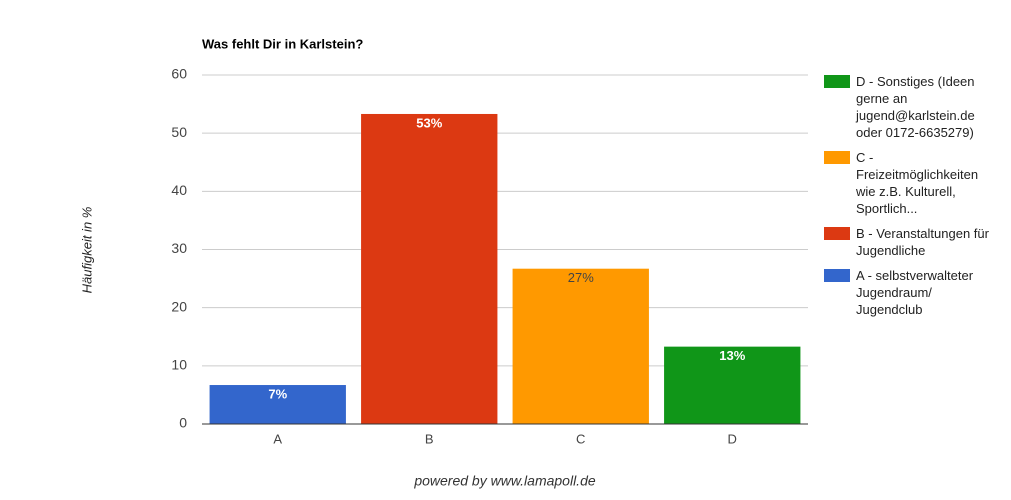  I want to click on value-label: 53%, so click(429, 122).